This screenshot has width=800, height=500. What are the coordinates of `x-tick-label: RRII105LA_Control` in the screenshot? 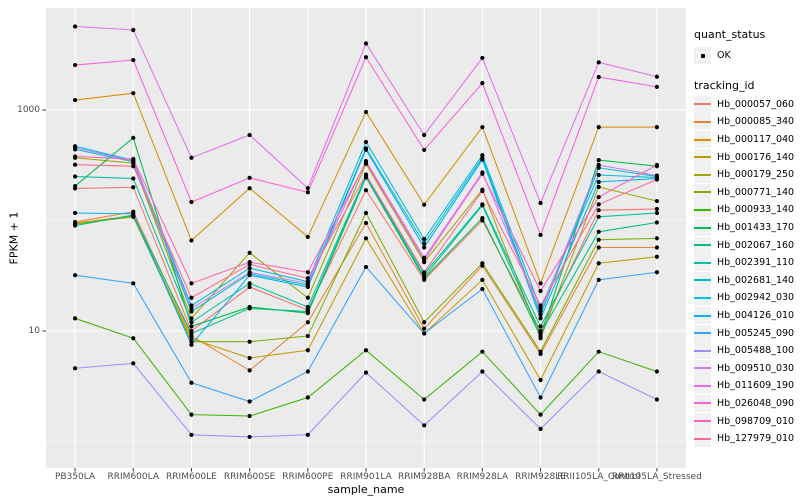 It's located at (599, 477).